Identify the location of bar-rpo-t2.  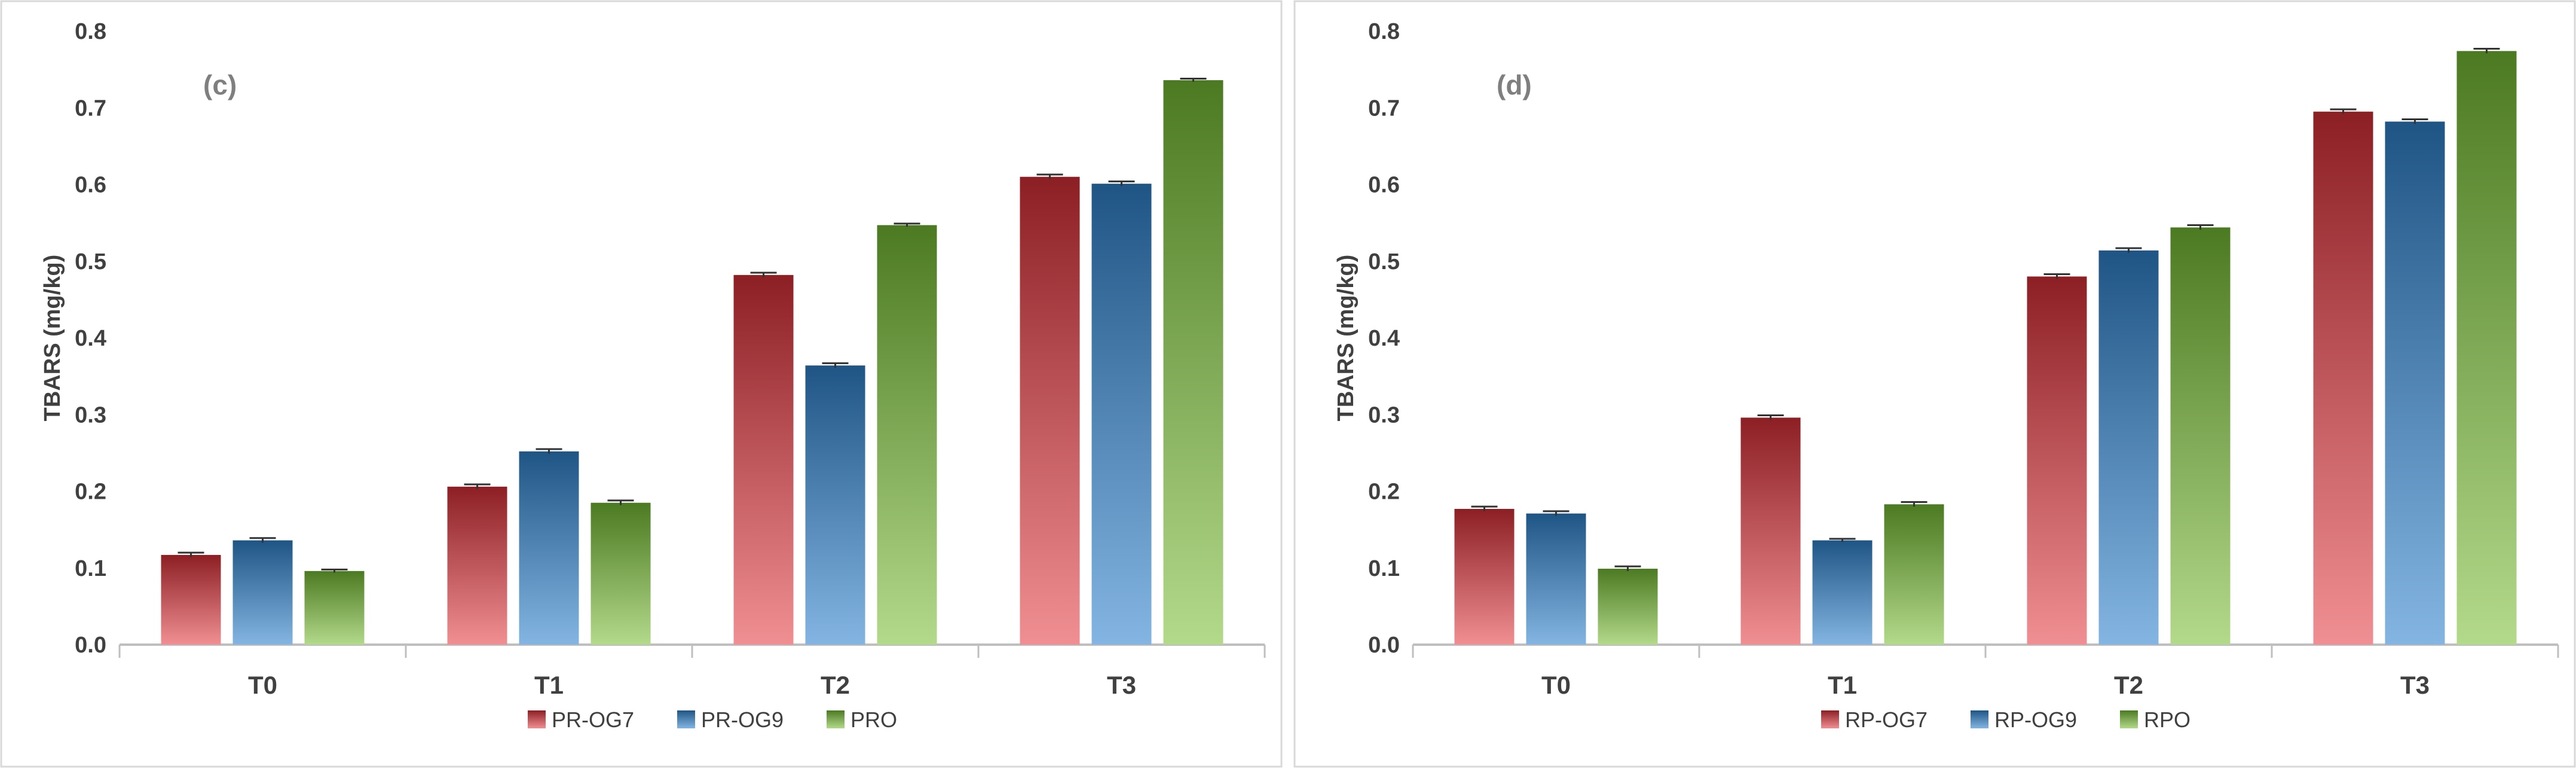
(2200, 436).